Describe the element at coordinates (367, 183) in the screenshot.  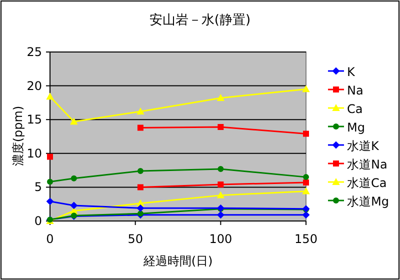
I see `legend-label: 水道Ca` at that location.